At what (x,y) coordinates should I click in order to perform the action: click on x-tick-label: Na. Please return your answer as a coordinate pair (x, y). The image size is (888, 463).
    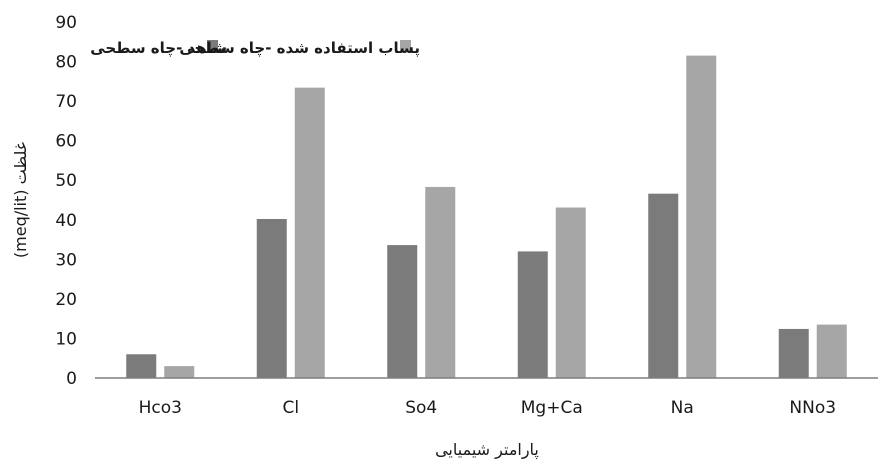
    Looking at the image, I should click on (682, 408).